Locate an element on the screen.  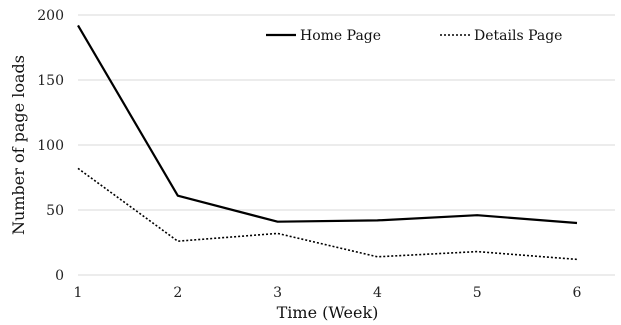
legend-label: Details Page is located at coordinates (518, 36).